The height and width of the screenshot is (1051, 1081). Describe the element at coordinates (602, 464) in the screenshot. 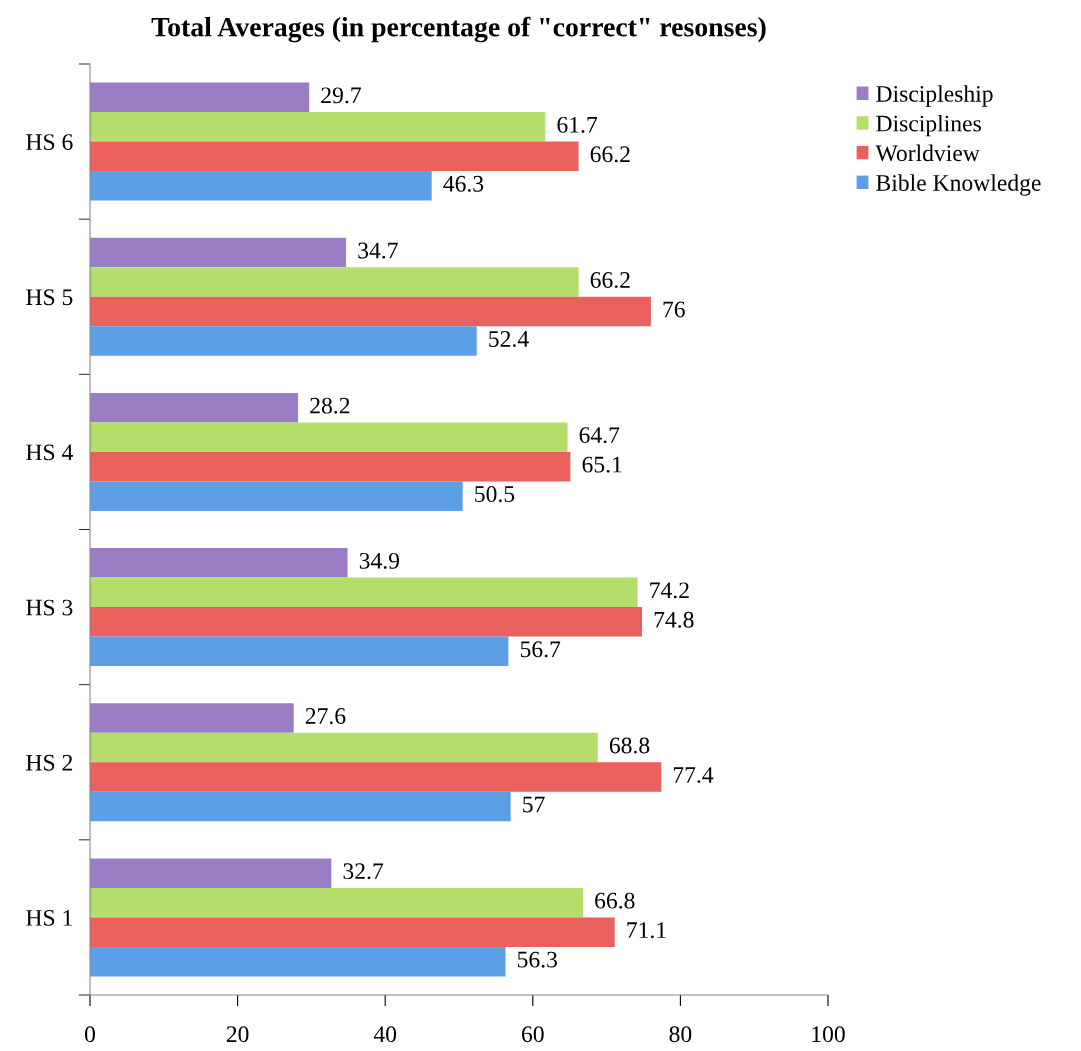

I see `data-label: 65.1` at that location.